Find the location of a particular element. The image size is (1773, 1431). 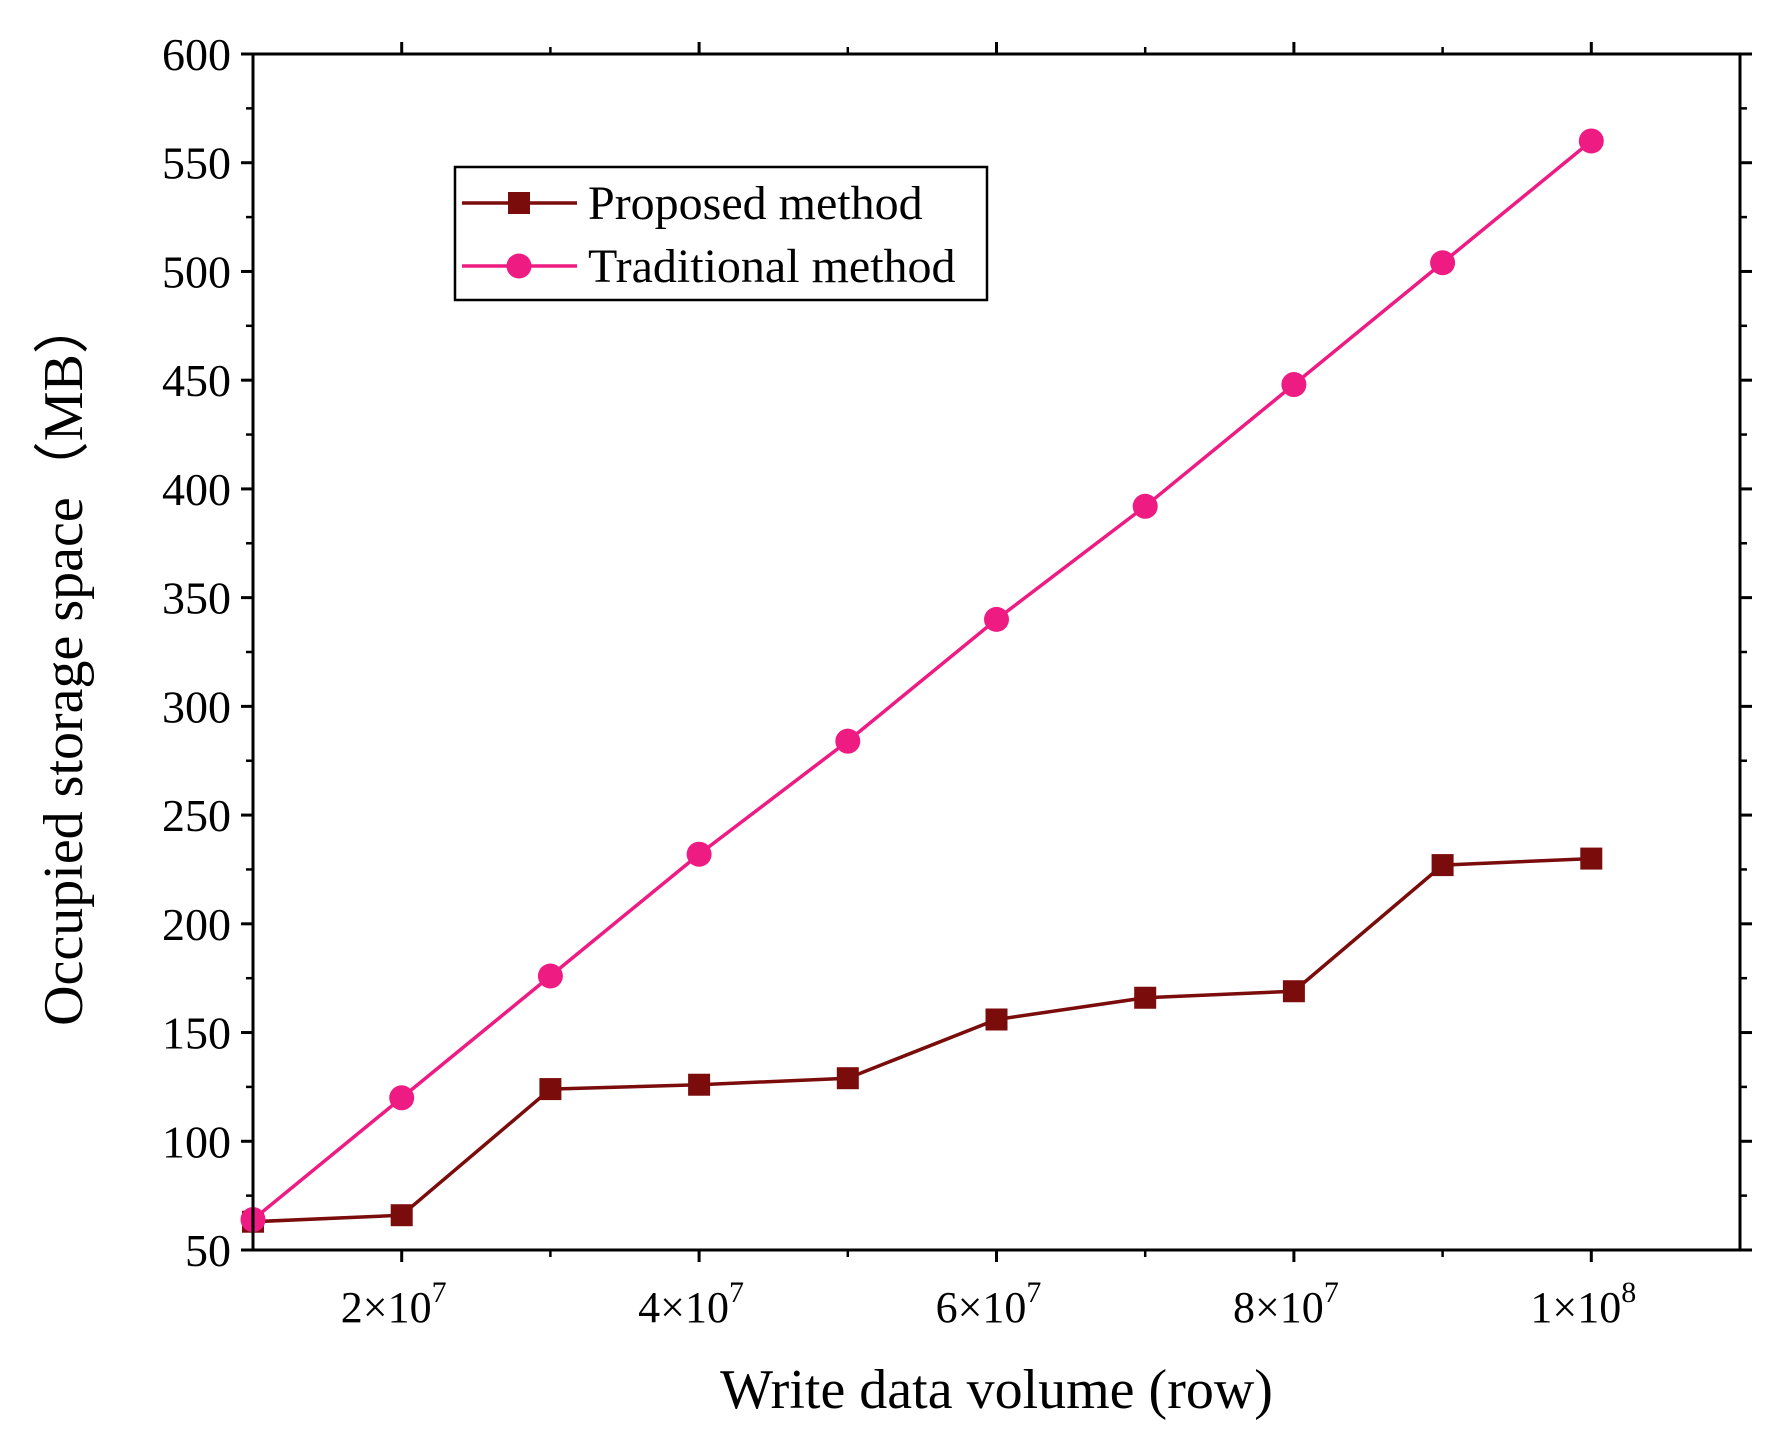

x-tick-label: 1×10⁸ is located at coordinates (1583, 1304).